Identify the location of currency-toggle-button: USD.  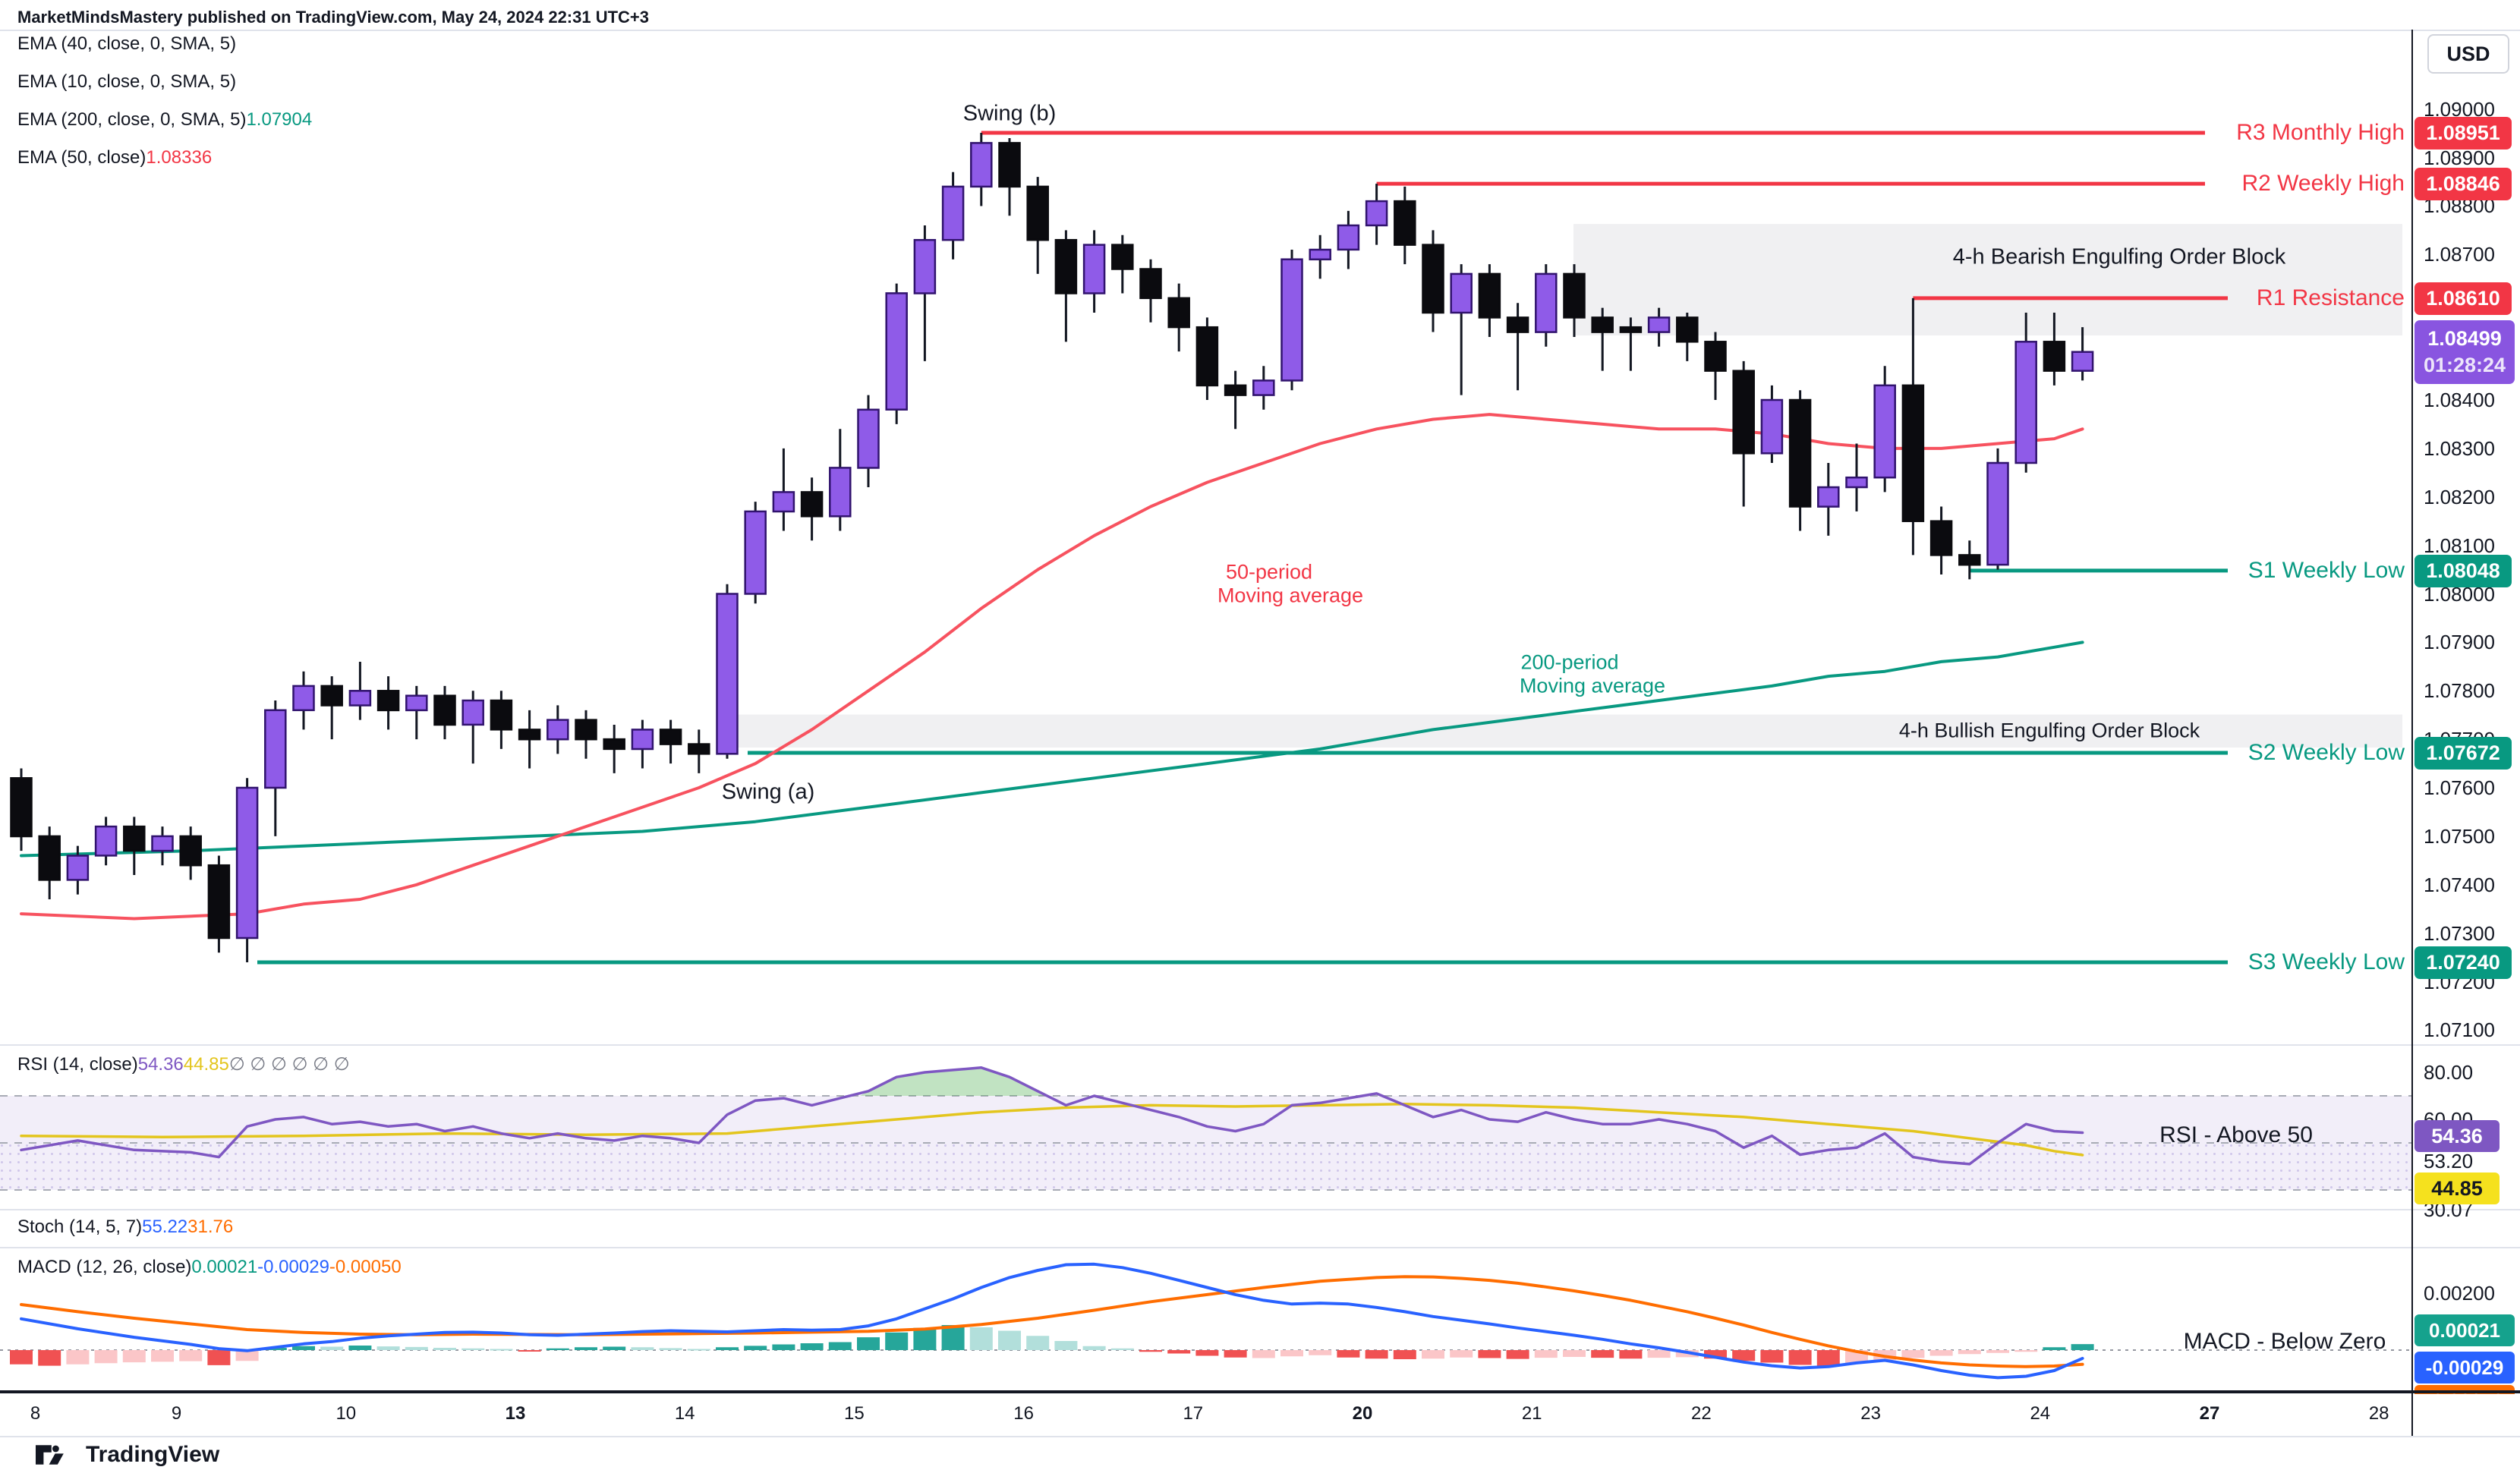
(2468, 54).